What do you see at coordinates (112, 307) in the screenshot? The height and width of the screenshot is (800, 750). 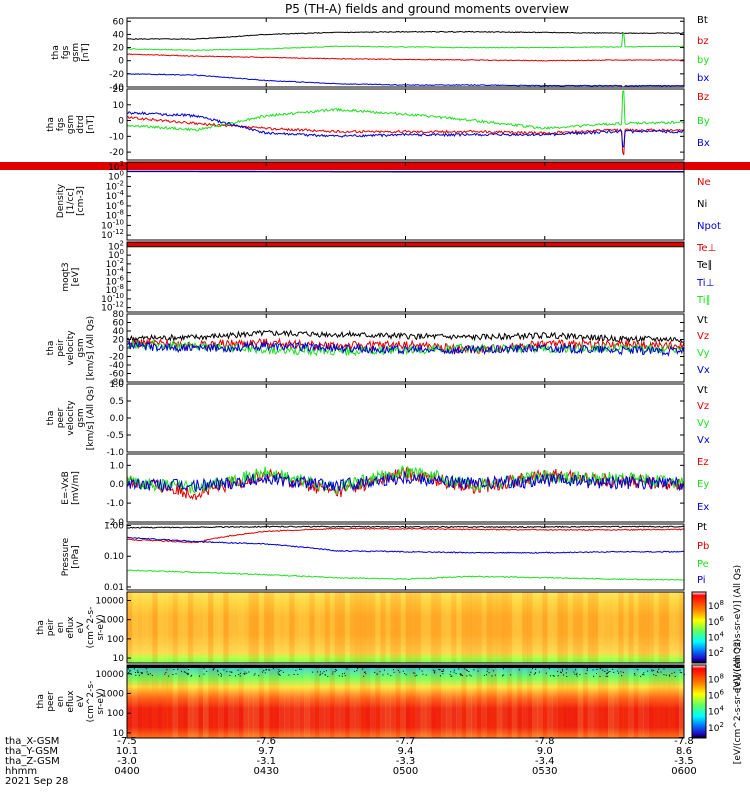 I see `y-tick-label: 10⁻¹²` at bounding box center [112, 307].